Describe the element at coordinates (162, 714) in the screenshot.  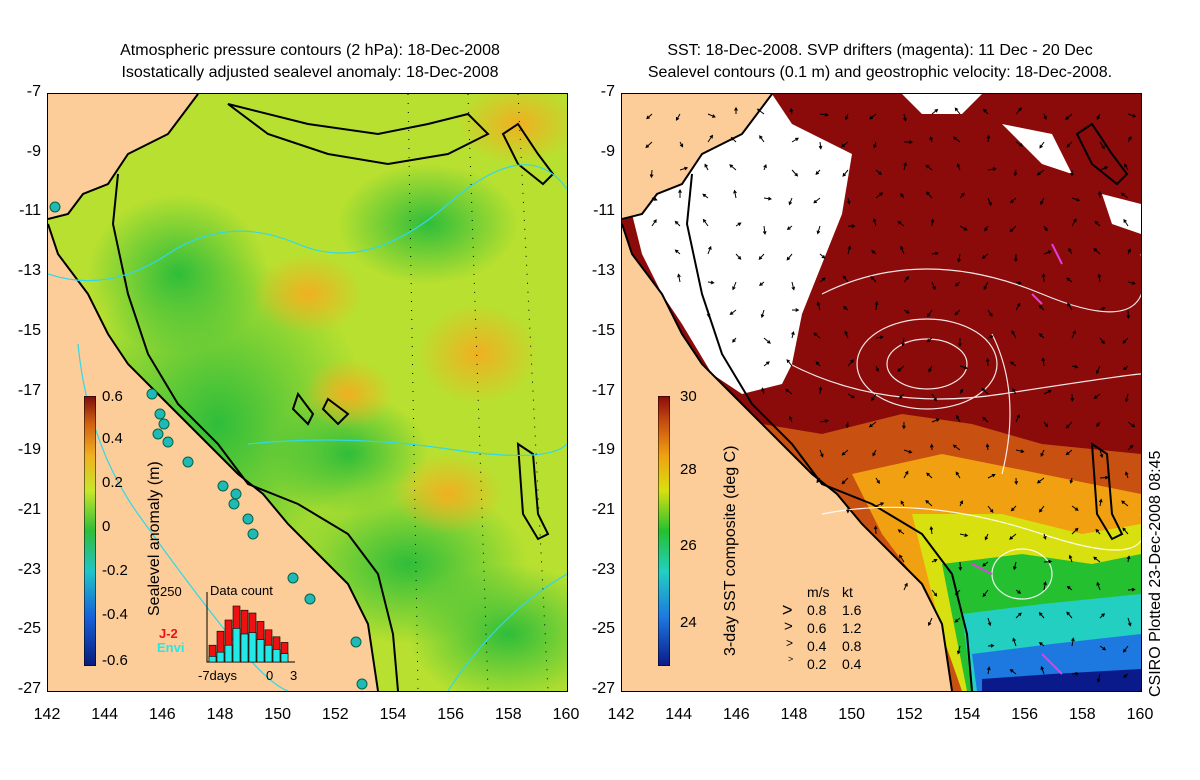
I see `left-x-tick: 146` at that location.